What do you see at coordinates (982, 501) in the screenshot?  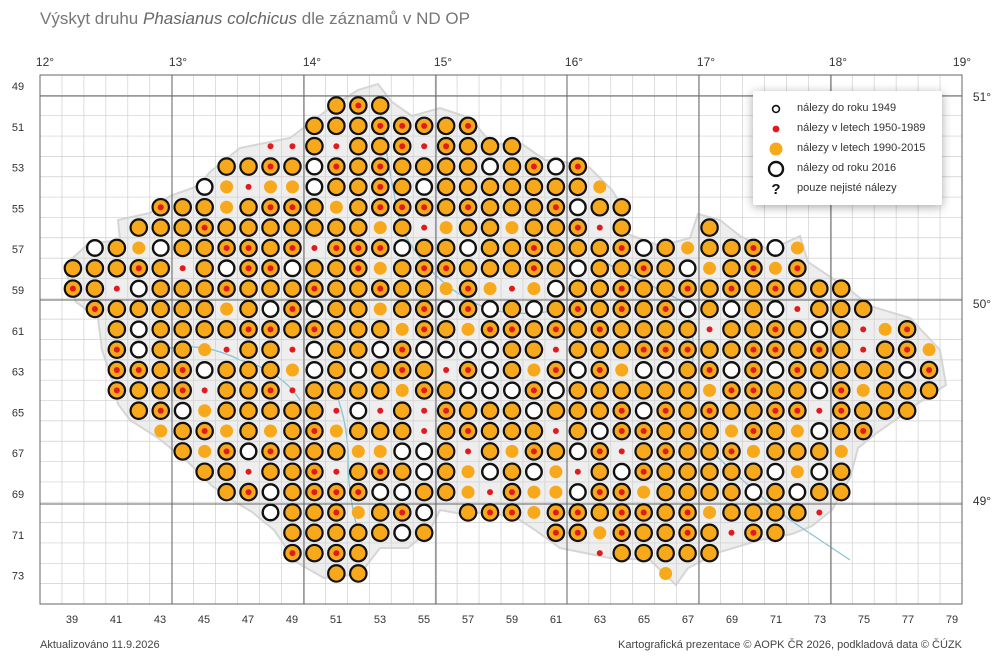 I see `latitude-label: 49°` at bounding box center [982, 501].